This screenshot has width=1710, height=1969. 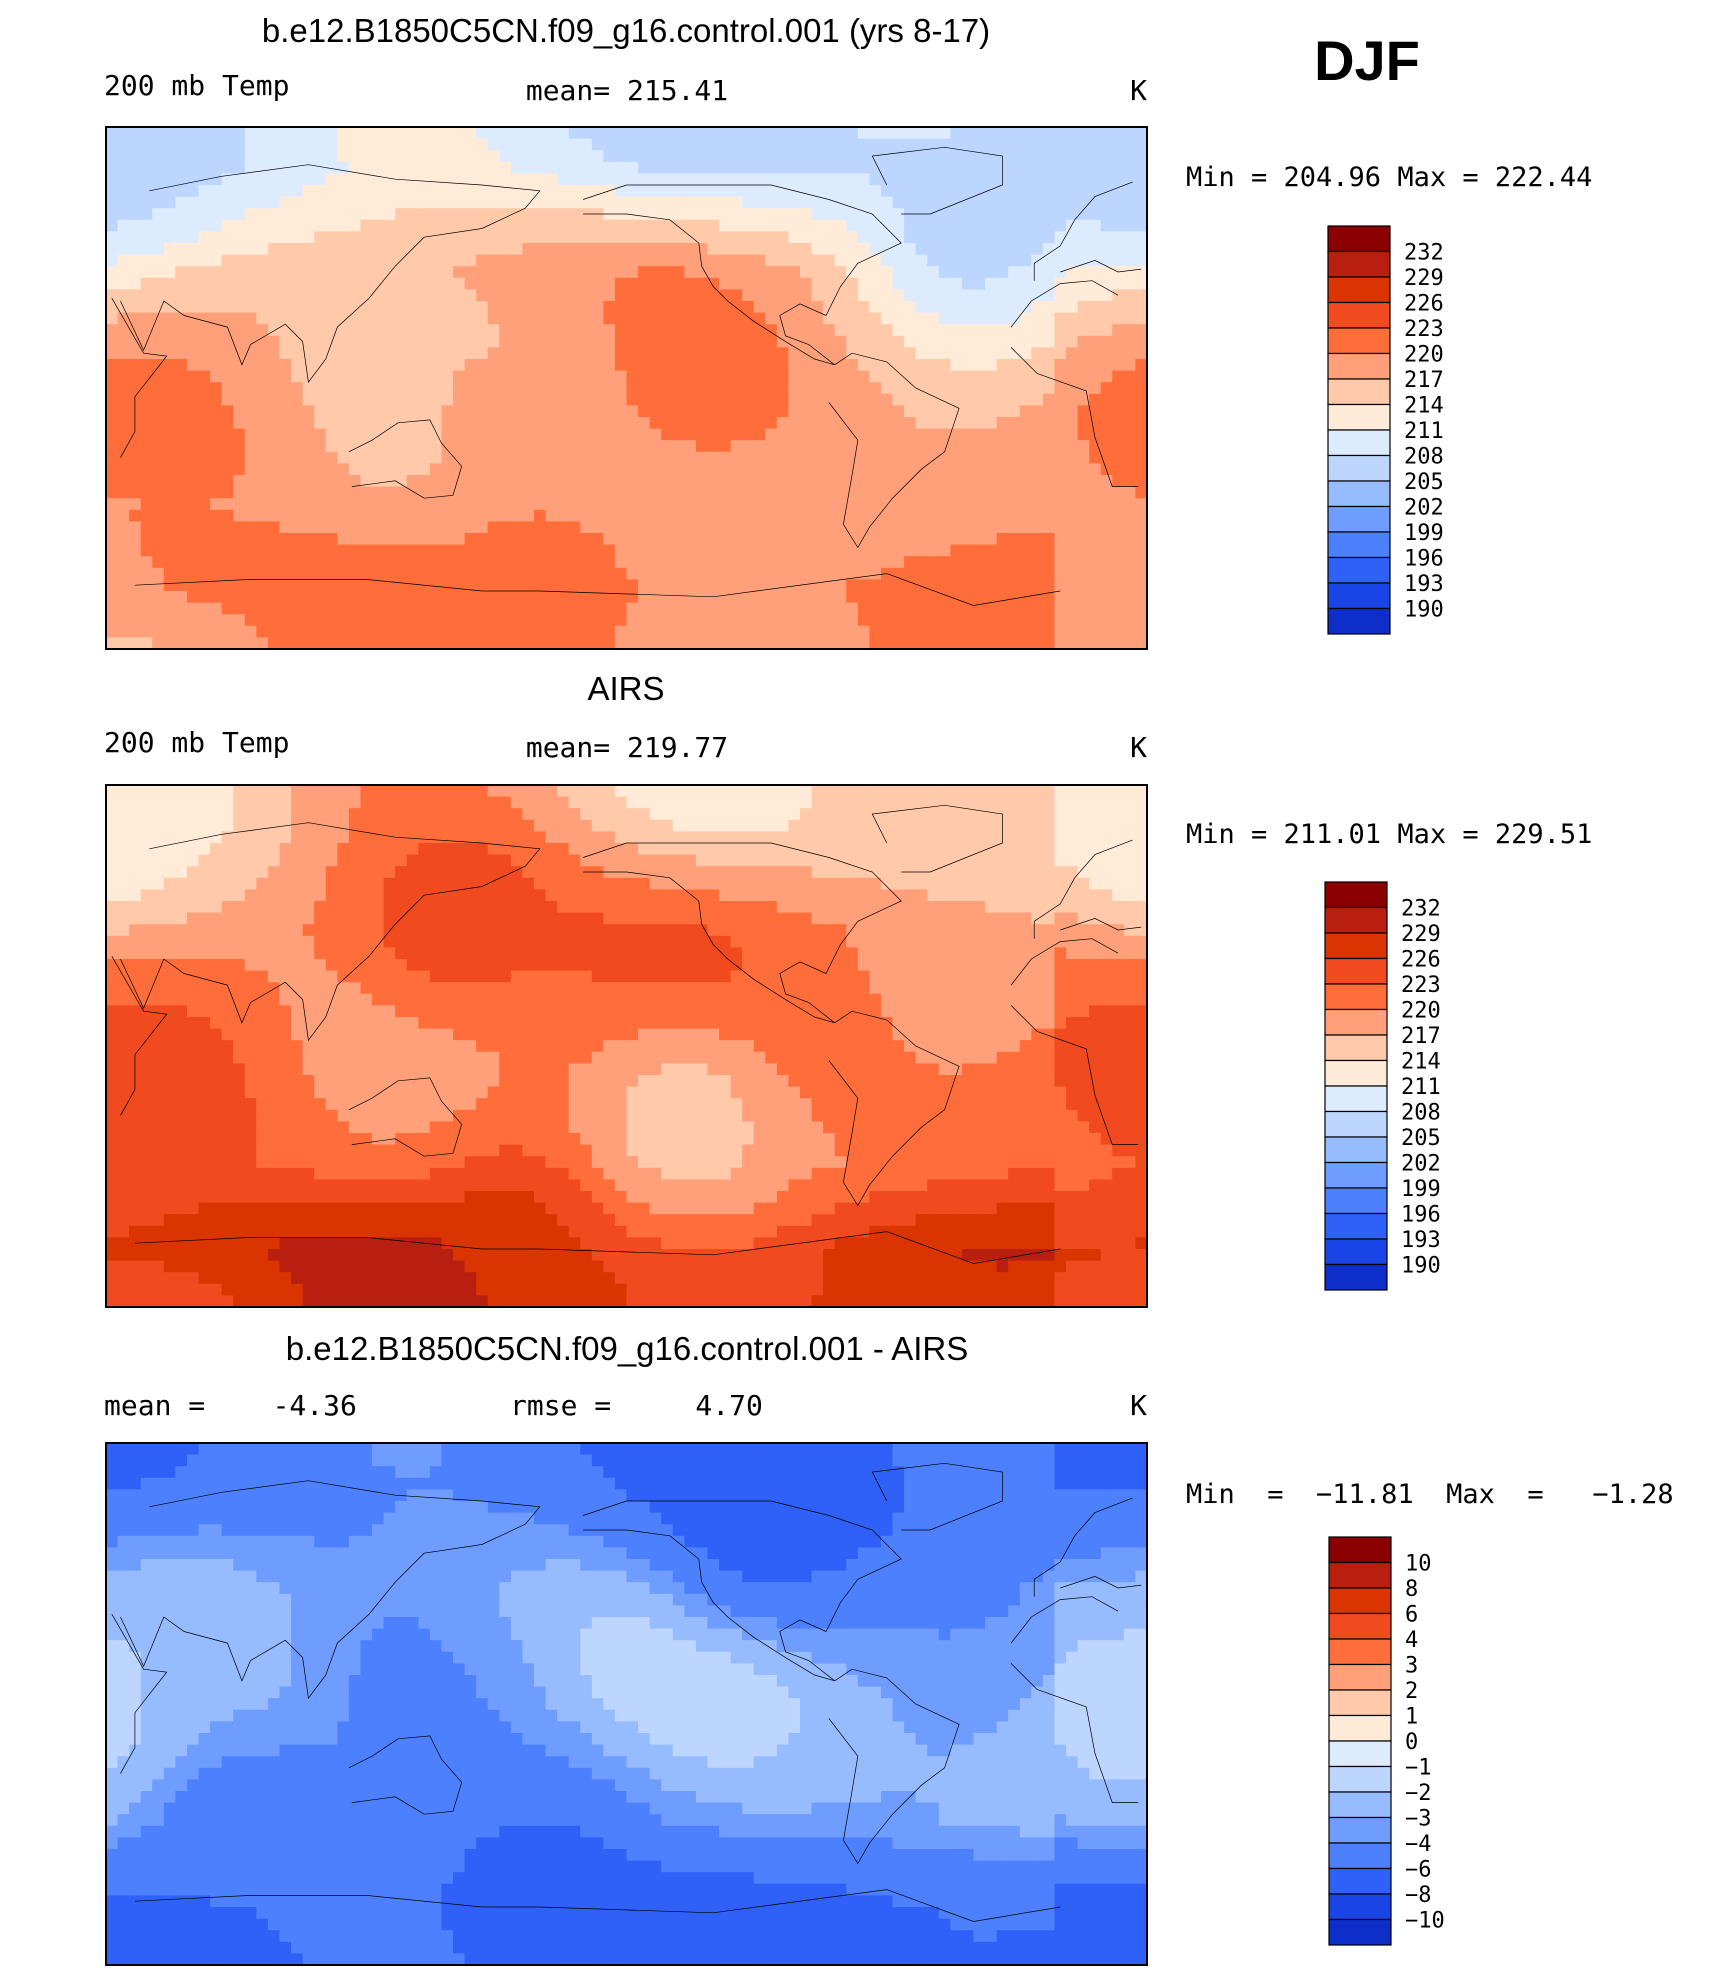 I want to click on colorbar-swatch, so click(x=1359, y=341).